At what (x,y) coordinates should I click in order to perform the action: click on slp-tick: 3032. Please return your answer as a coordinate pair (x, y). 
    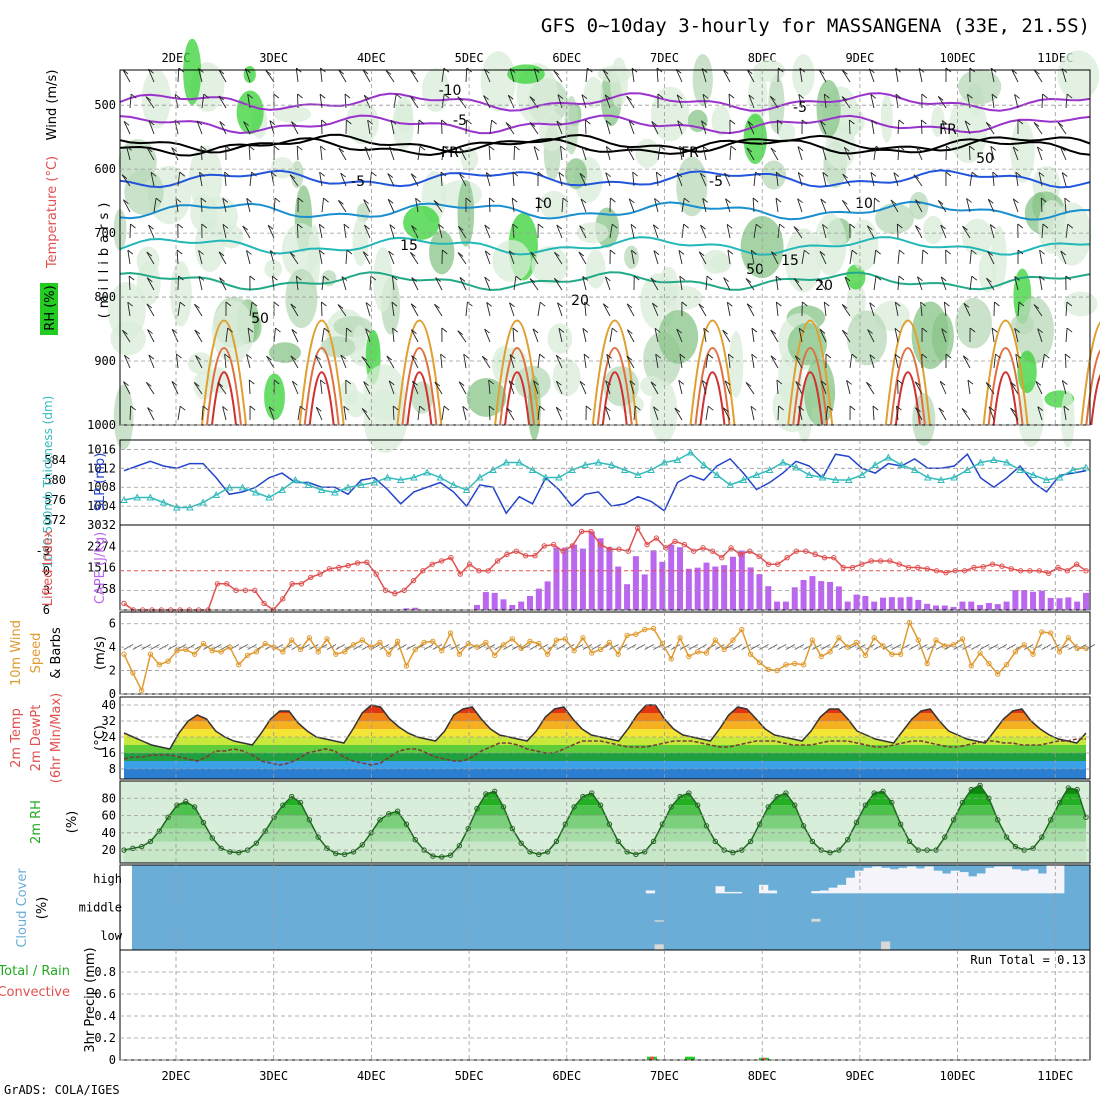
    Looking at the image, I should click on (101, 525).